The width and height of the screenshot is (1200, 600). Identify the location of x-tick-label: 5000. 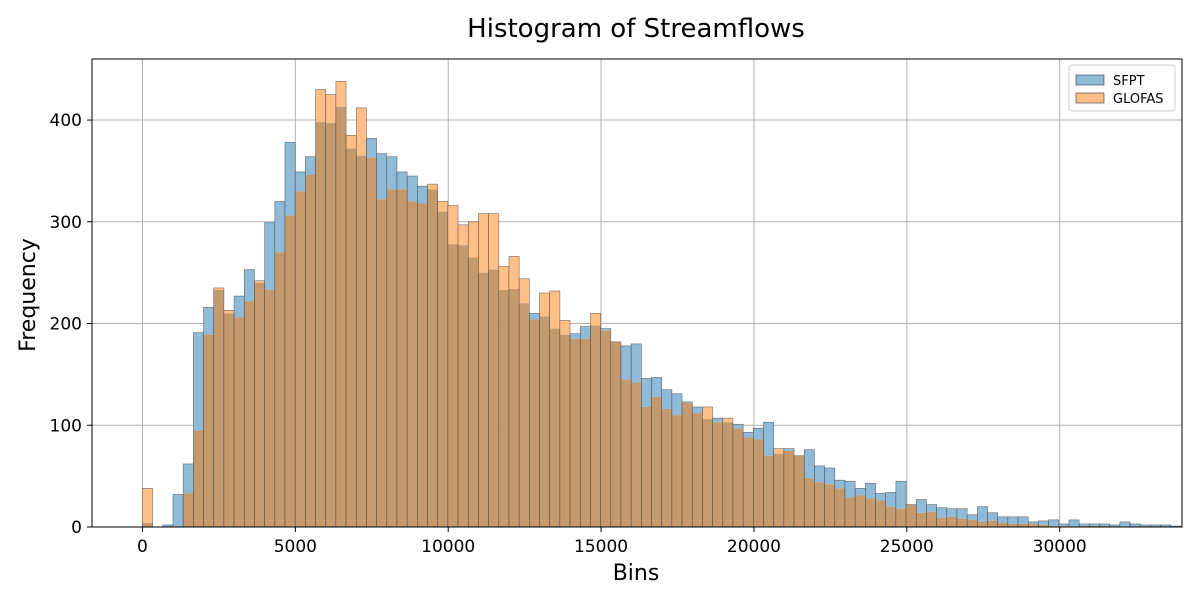
(295, 547).